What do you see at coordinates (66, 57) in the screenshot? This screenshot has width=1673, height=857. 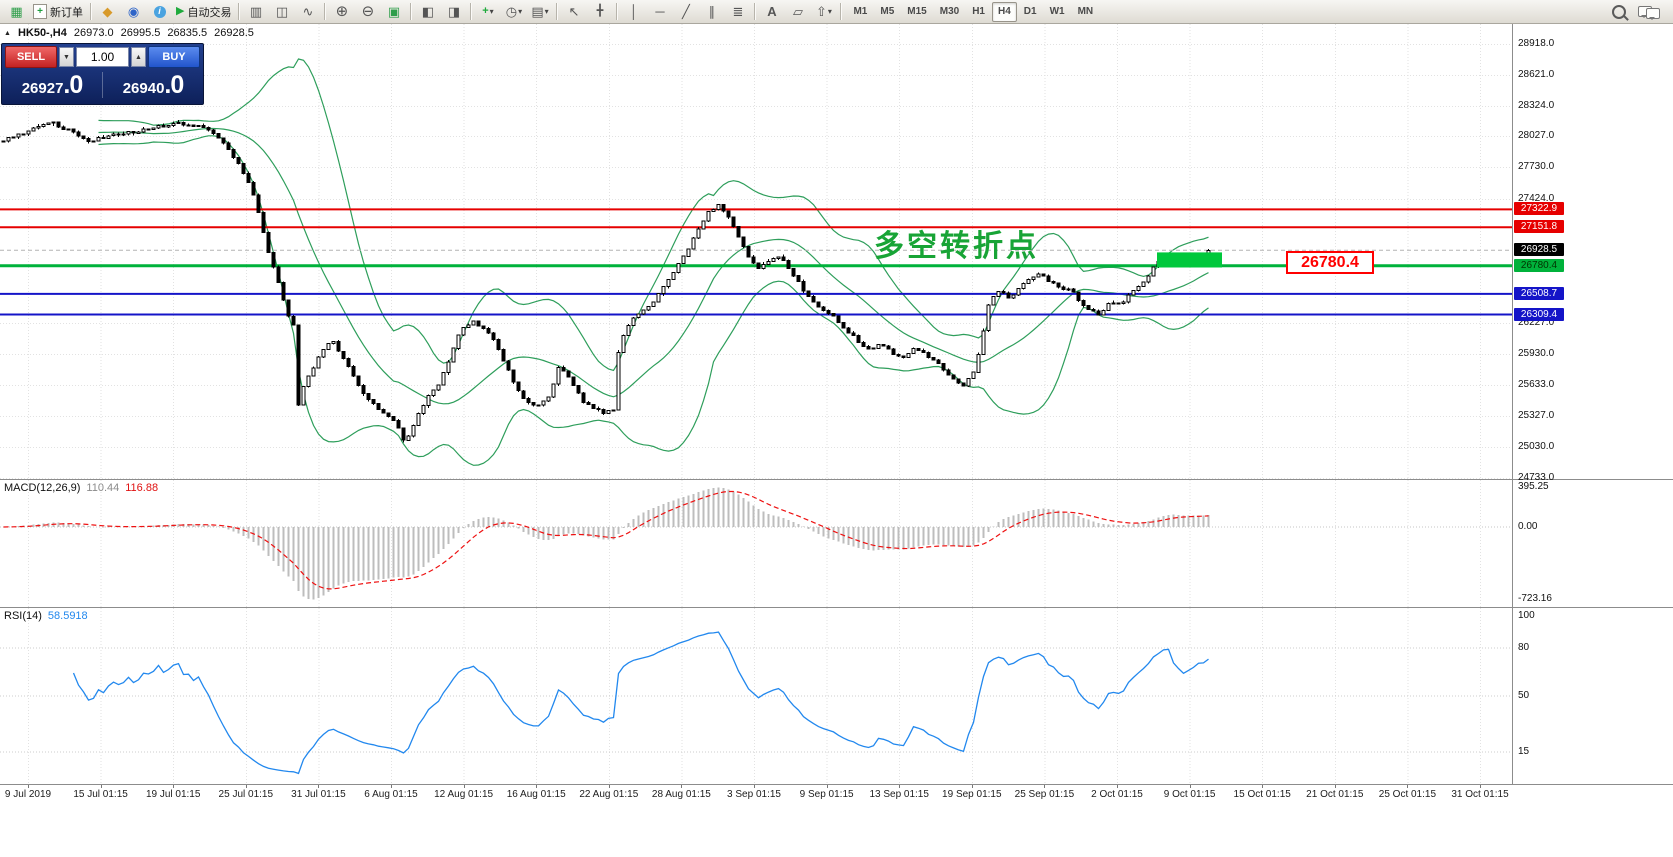 I see `lot-decrease-button: ▼` at bounding box center [66, 57].